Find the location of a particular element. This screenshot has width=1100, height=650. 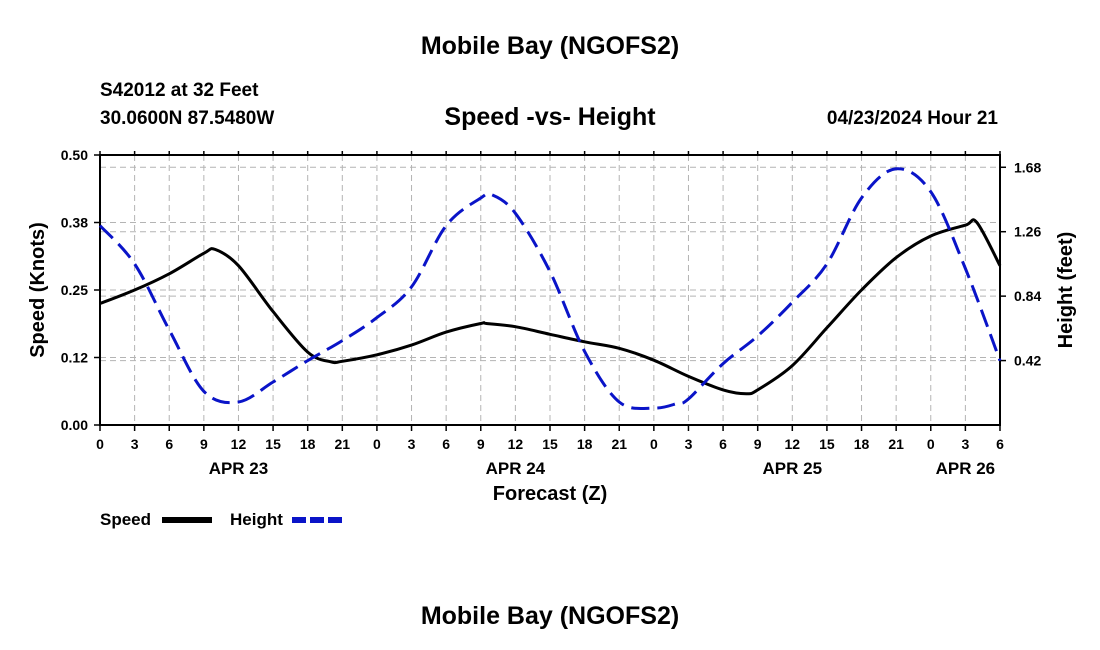

y2-tick-label: 1.26 is located at coordinates (1027, 232).